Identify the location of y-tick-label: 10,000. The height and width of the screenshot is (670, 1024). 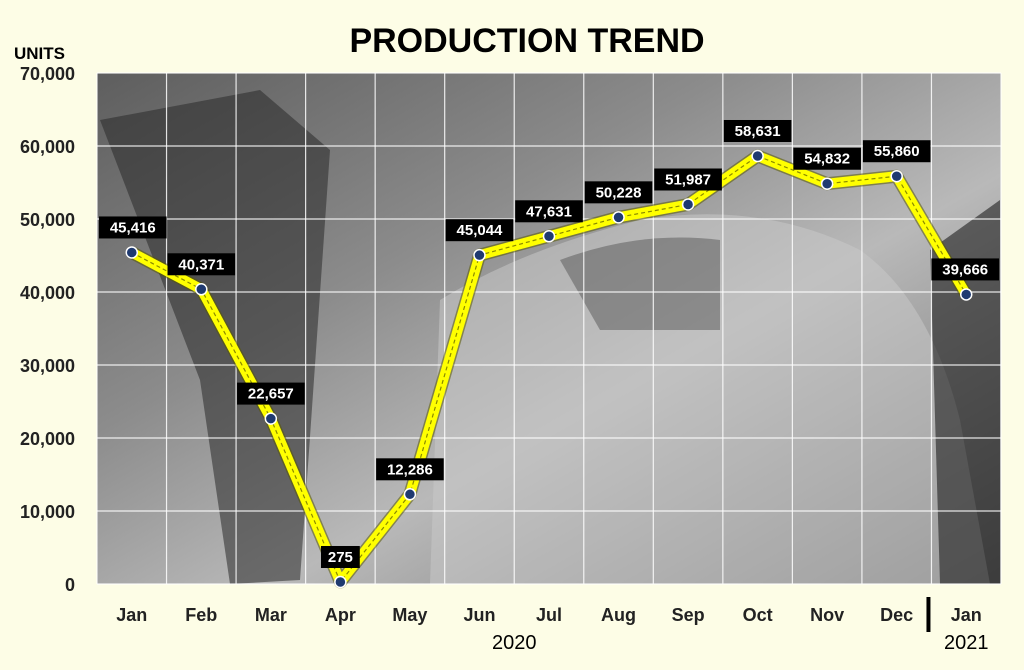
(47, 512).